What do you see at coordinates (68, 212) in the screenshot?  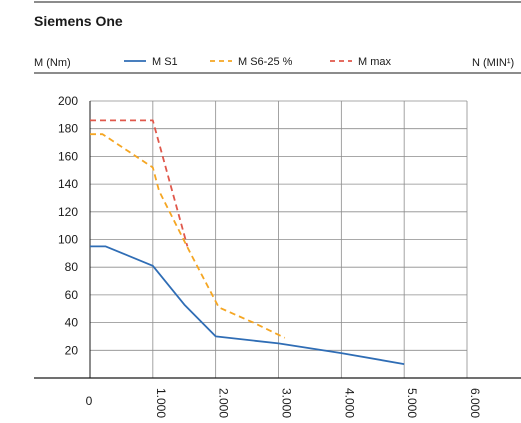 I see `y-tick-label: 120` at bounding box center [68, 212].